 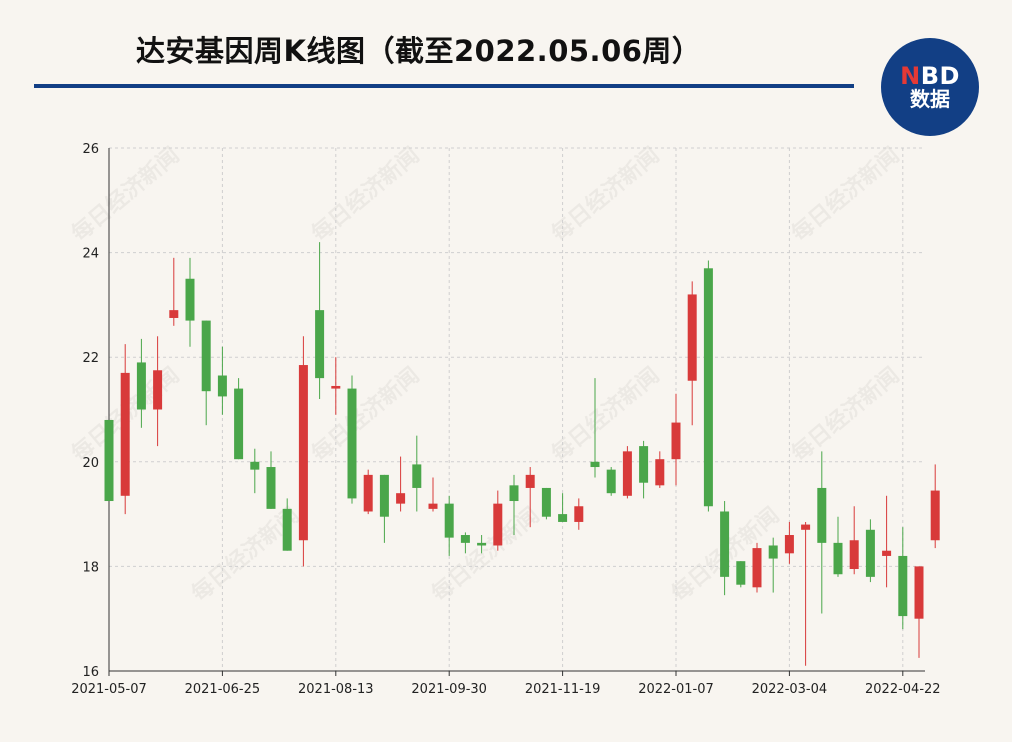 What do you see at coordinates (676, 689) in the screenshot?
I see `x-tick-label: 2022-01-07` at bounding box center [676, 689].